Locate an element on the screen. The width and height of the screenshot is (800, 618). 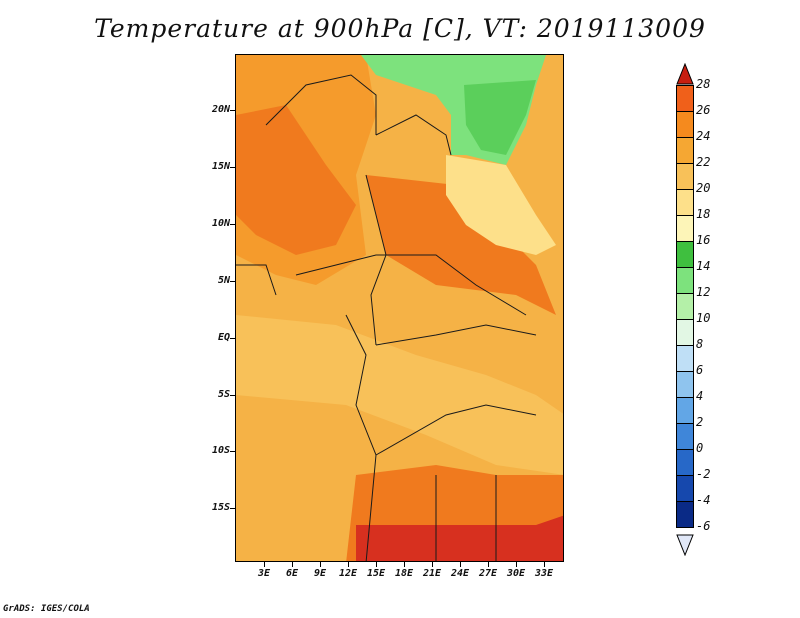
colorbar-label: 14 is located at coordinates (703, 266).